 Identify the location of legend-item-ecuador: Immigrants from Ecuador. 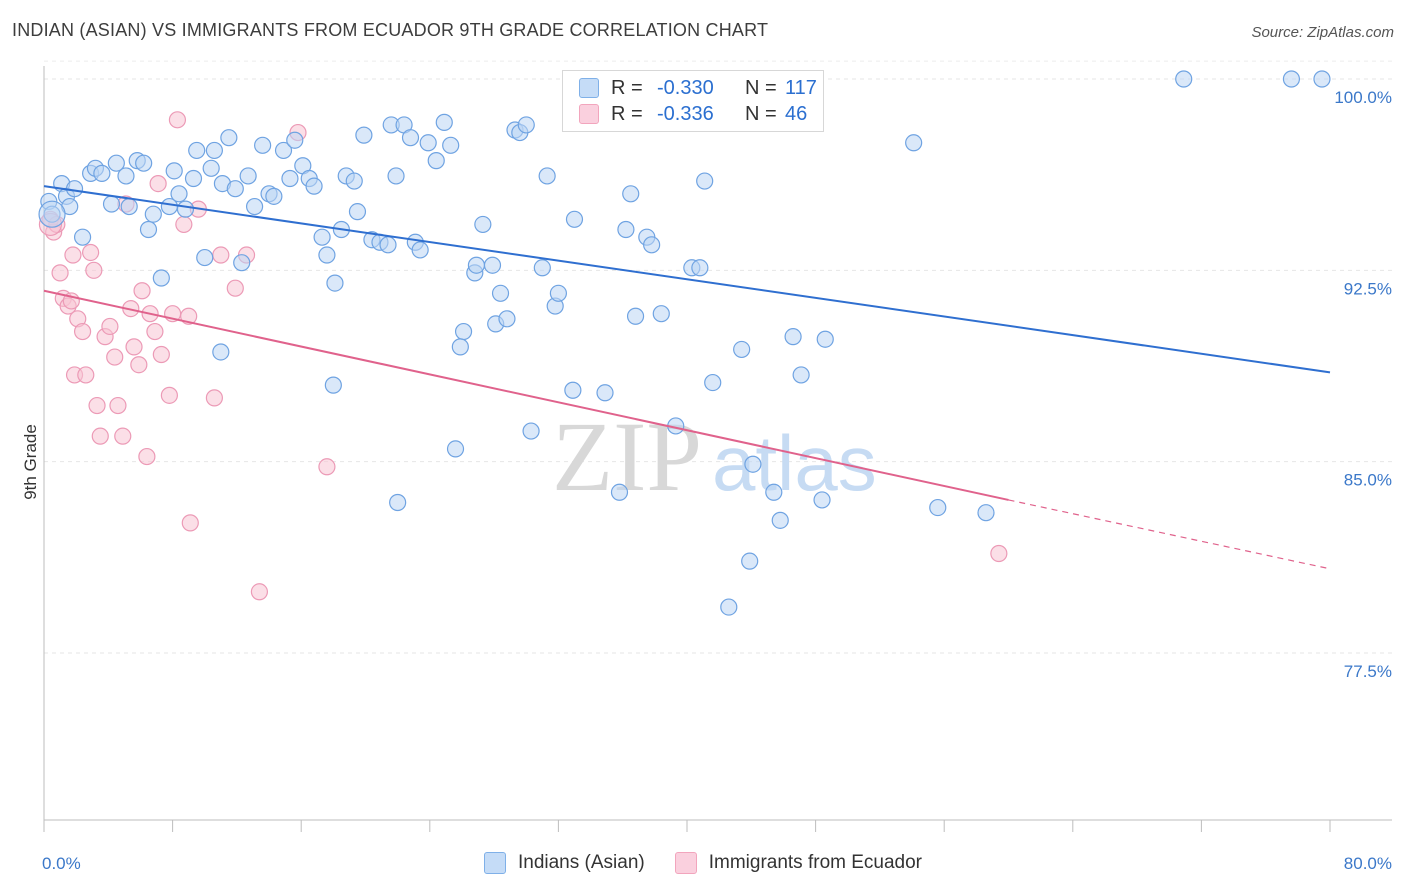
(798, 863).